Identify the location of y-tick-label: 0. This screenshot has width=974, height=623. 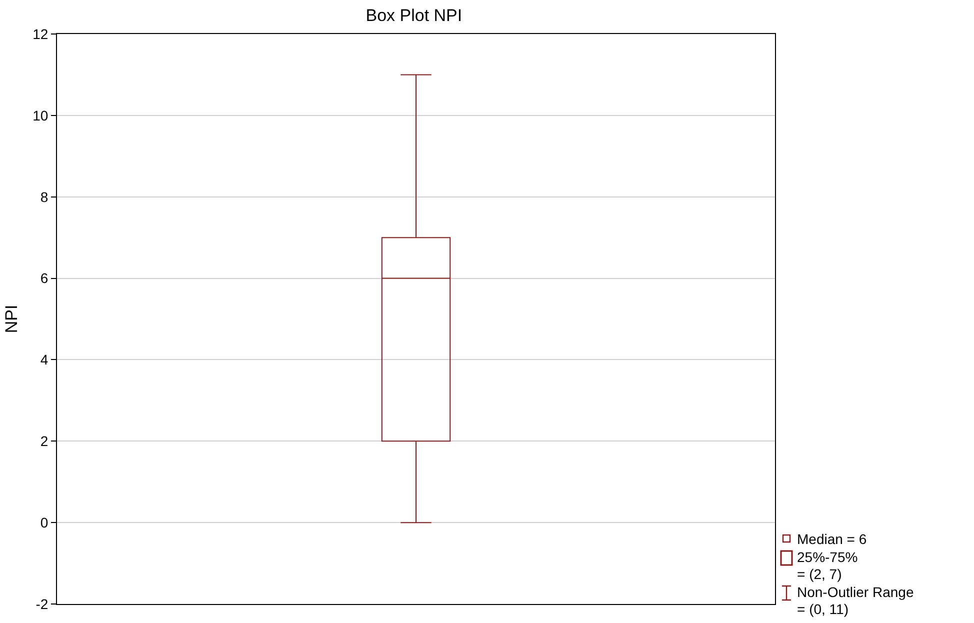
(44, 522).